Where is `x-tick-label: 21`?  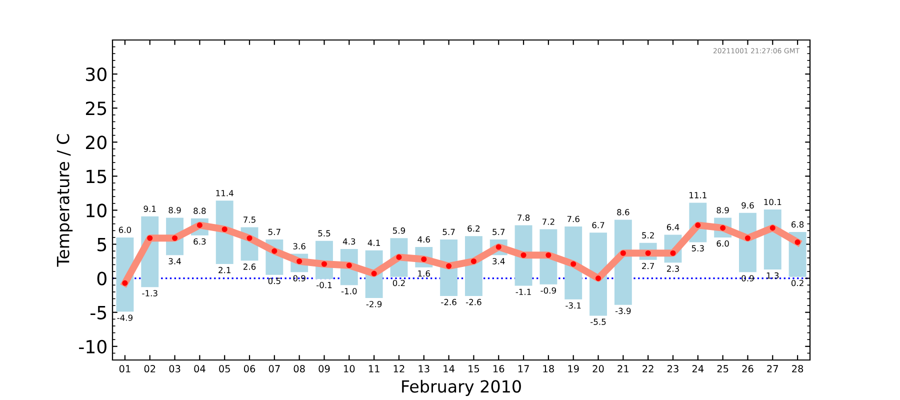
x-tick-label: 21 is located at coordinates (623, 368).